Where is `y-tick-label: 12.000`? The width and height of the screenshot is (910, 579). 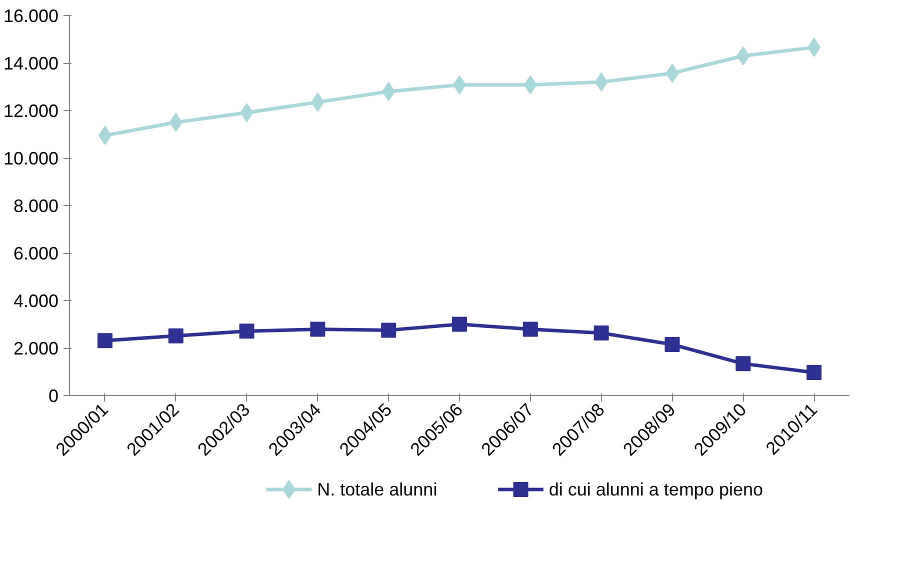 y-tick-label: 12.000 is located at coordinates (31, 111).